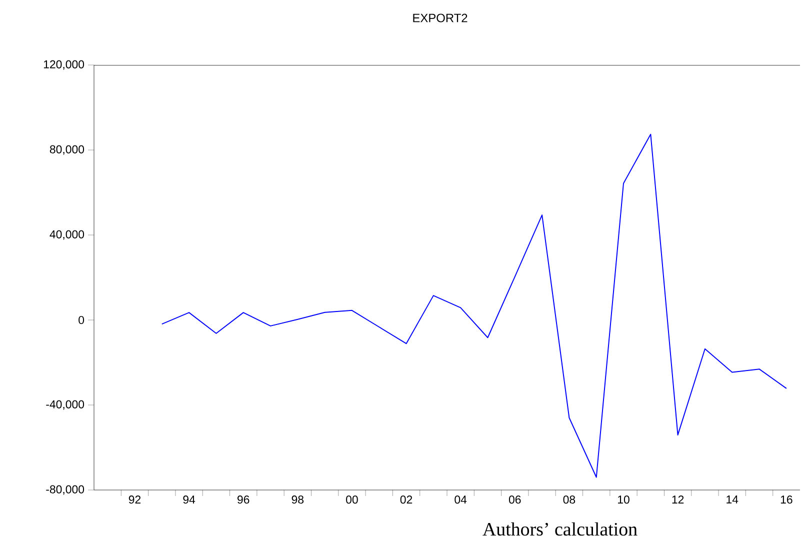  Describe the element at coordinates (732, 500) in the screenshot. I see `x-tick-label: 14` at that location.